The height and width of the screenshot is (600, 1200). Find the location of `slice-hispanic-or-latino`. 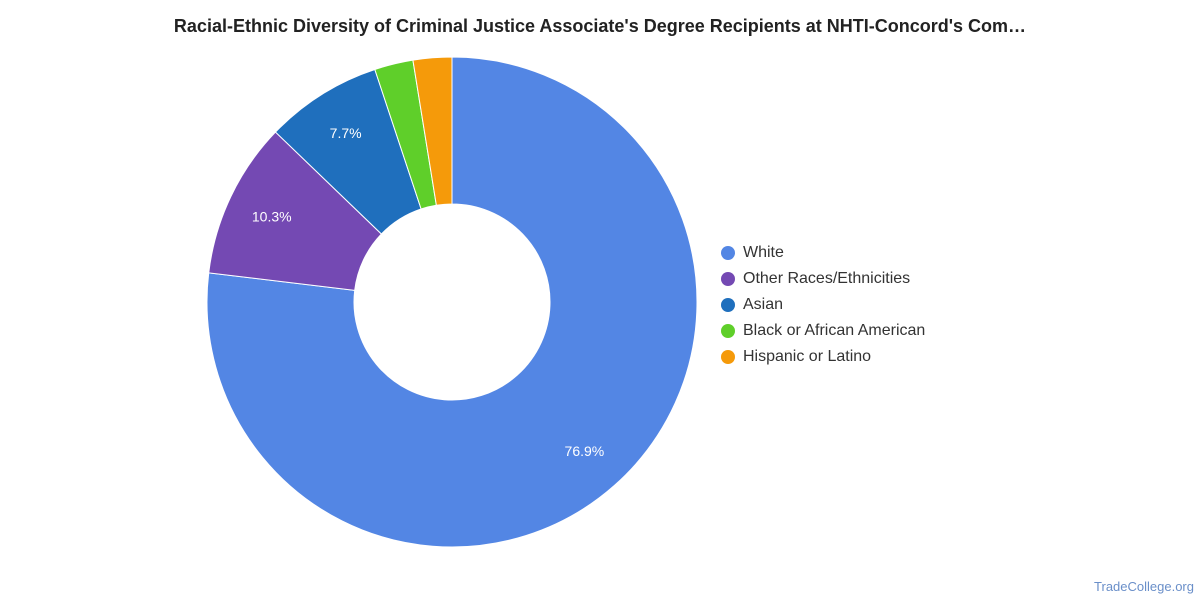

slice-hispanic-or-latino is located at coordinates (432, 131).